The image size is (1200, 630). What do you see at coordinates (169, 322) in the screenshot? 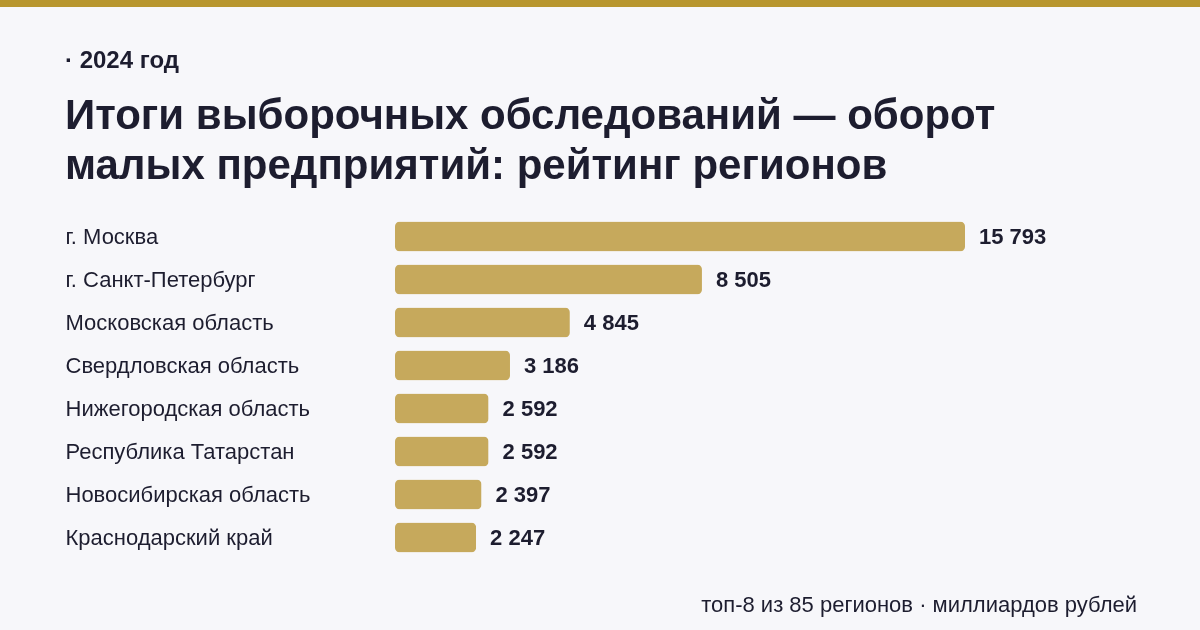
I see `y-tick-label: Московская область` at bounding box center [169, 322].